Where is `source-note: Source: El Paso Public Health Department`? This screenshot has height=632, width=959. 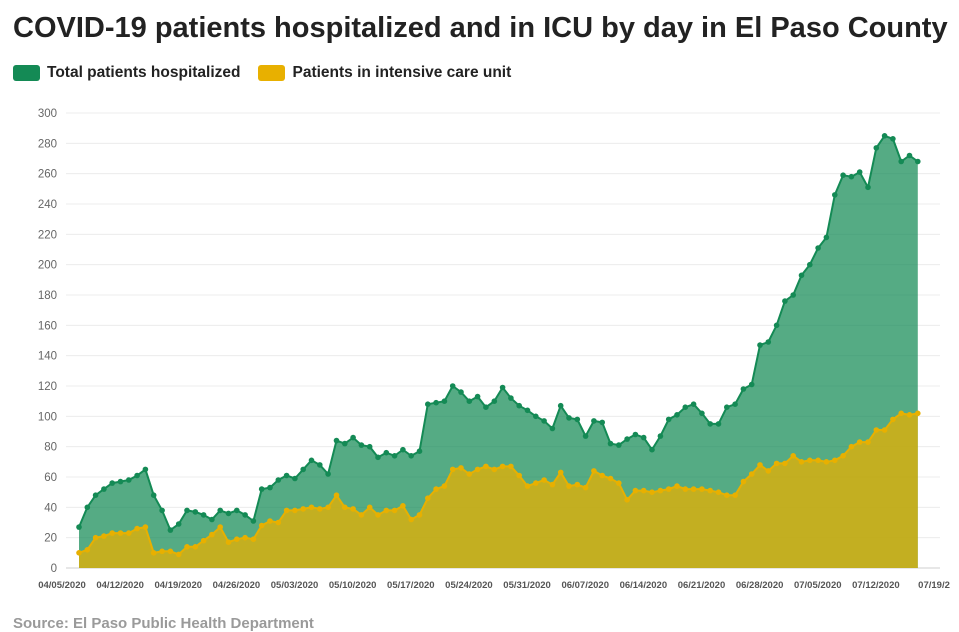 source-note: Source: El Paso Public Health Department is located at coordinates (163, 623).